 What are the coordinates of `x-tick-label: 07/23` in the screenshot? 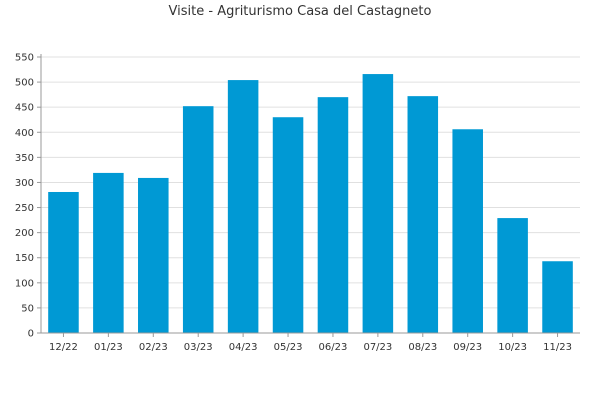 It's located at (377, 347).